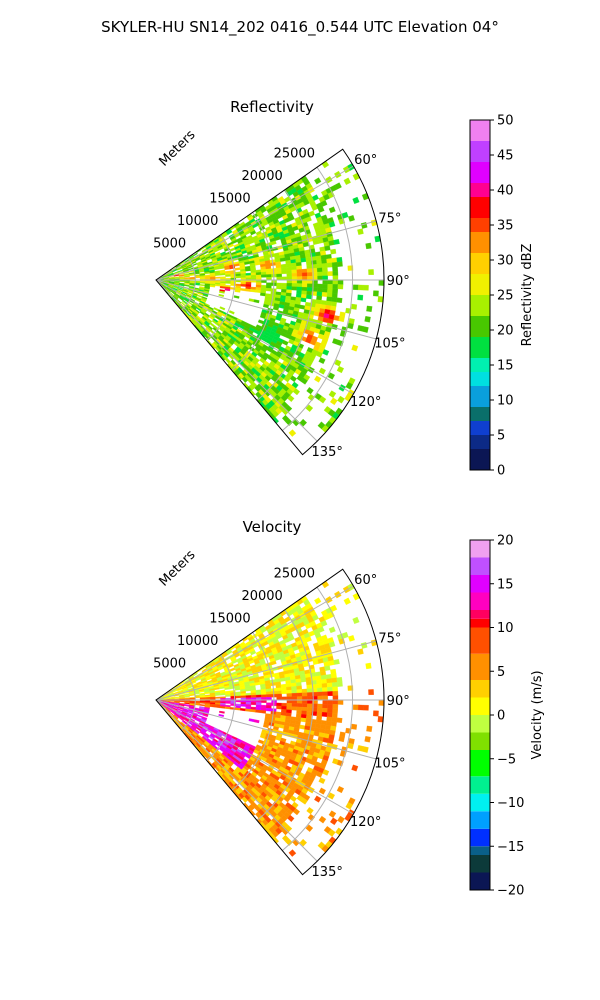 The width and height of the screenshot is (600, 1000). What do you see at coordinates (527, 295) in the screenshot?
I see `reflectivity-colorbar-label: Reflectivity dBZ` at bounding box center [527, 295].